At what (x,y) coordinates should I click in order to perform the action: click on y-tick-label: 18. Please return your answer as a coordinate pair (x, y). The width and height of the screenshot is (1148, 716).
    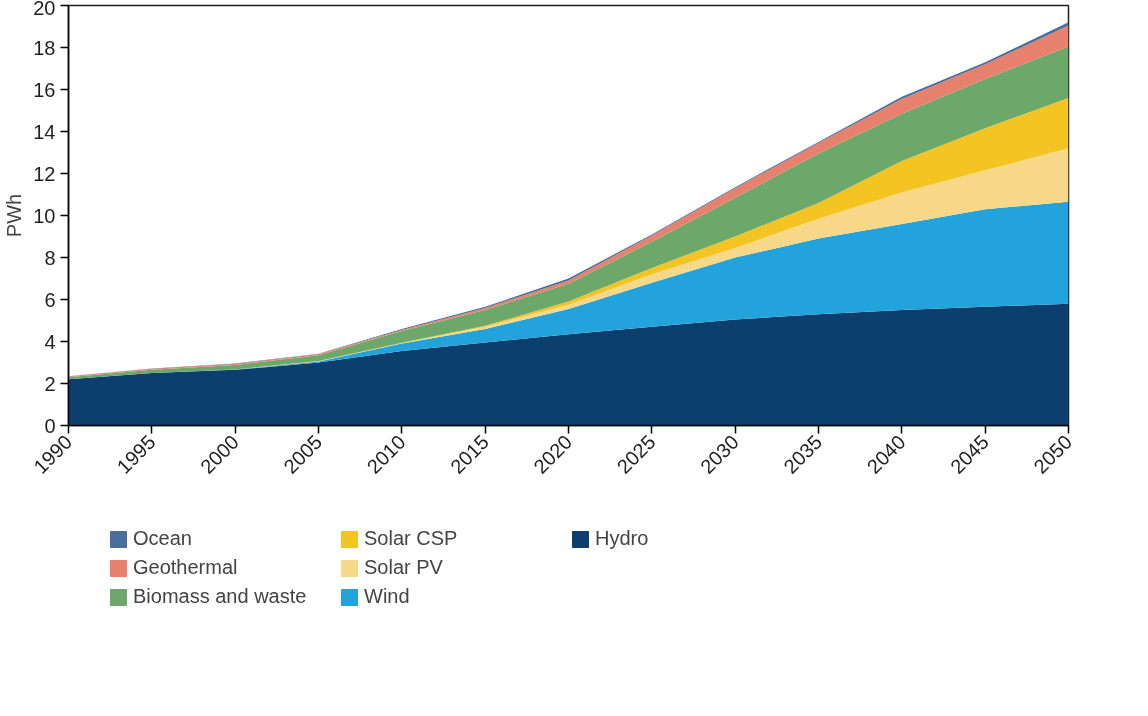
    Looking at the image, I should click on (44, 47).